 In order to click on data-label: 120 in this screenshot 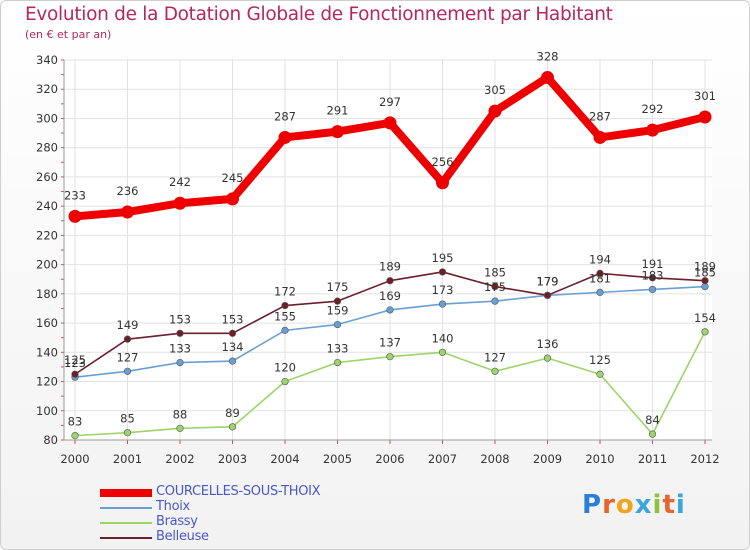, I will do `click(285, 368)`.